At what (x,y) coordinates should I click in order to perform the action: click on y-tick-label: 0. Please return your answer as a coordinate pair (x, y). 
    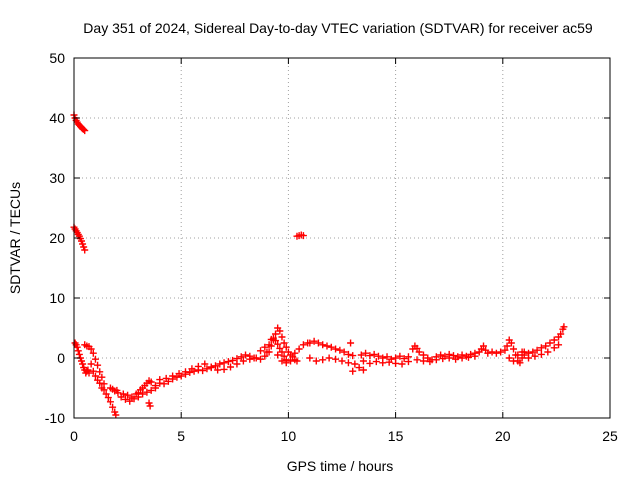
    Looking at the image, I should click on (61, 358).